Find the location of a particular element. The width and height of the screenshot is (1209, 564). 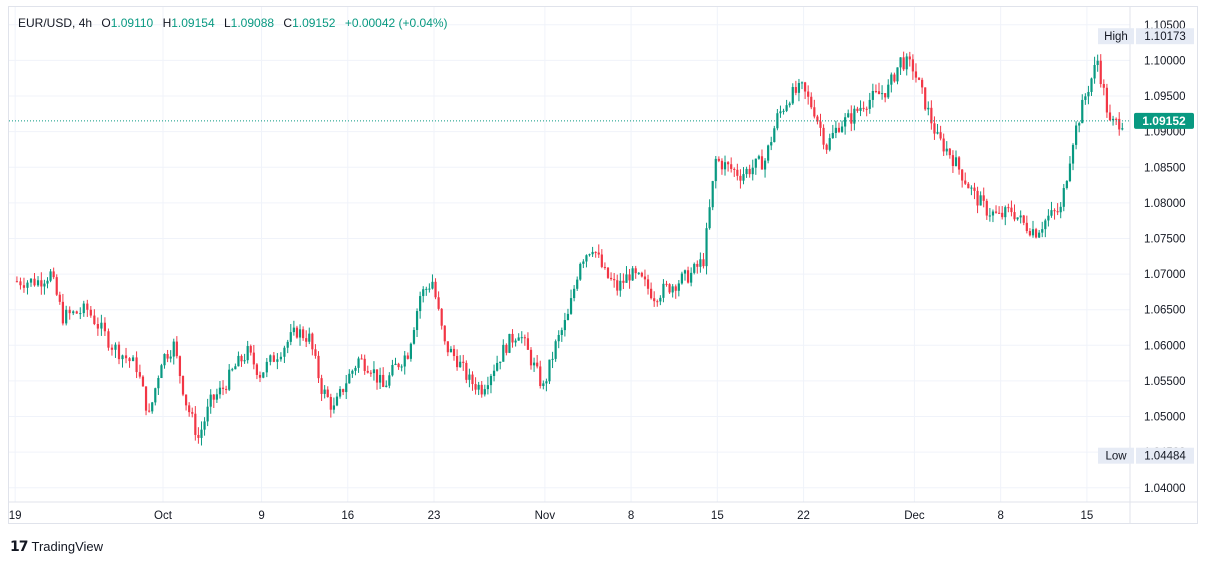

legend-open-key: O is located at coordinates (106, 23).